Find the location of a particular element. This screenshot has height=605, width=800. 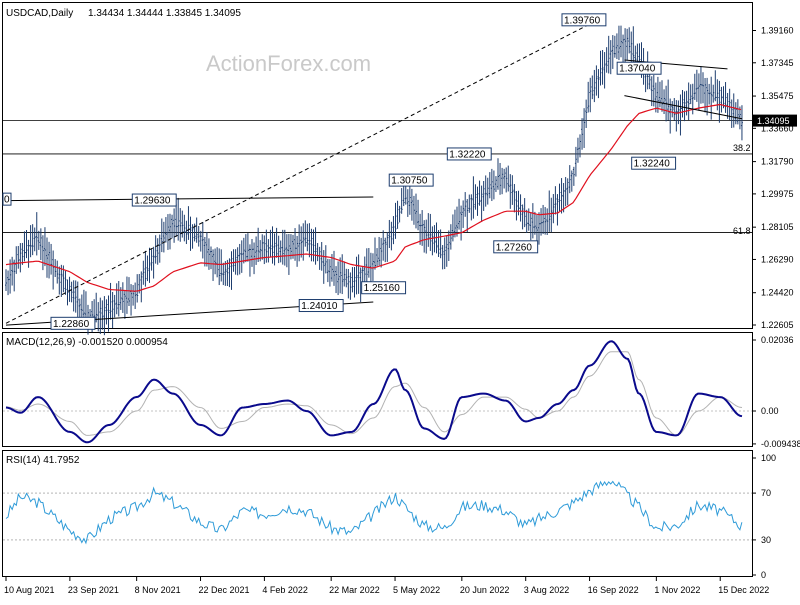

svg-text: 1.39760 is located at coordinates (582, 20).